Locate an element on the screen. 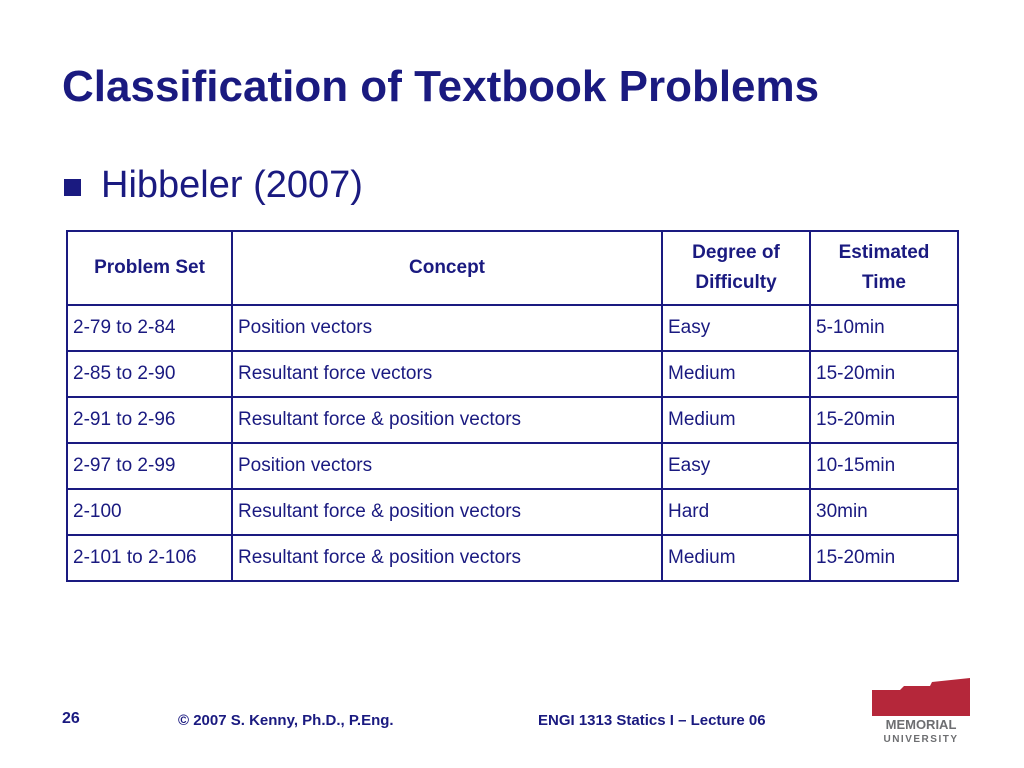 This screenshot has height=768, width=1024. header-estimated-time: Estimated Time is located at coordinates (884, 268).